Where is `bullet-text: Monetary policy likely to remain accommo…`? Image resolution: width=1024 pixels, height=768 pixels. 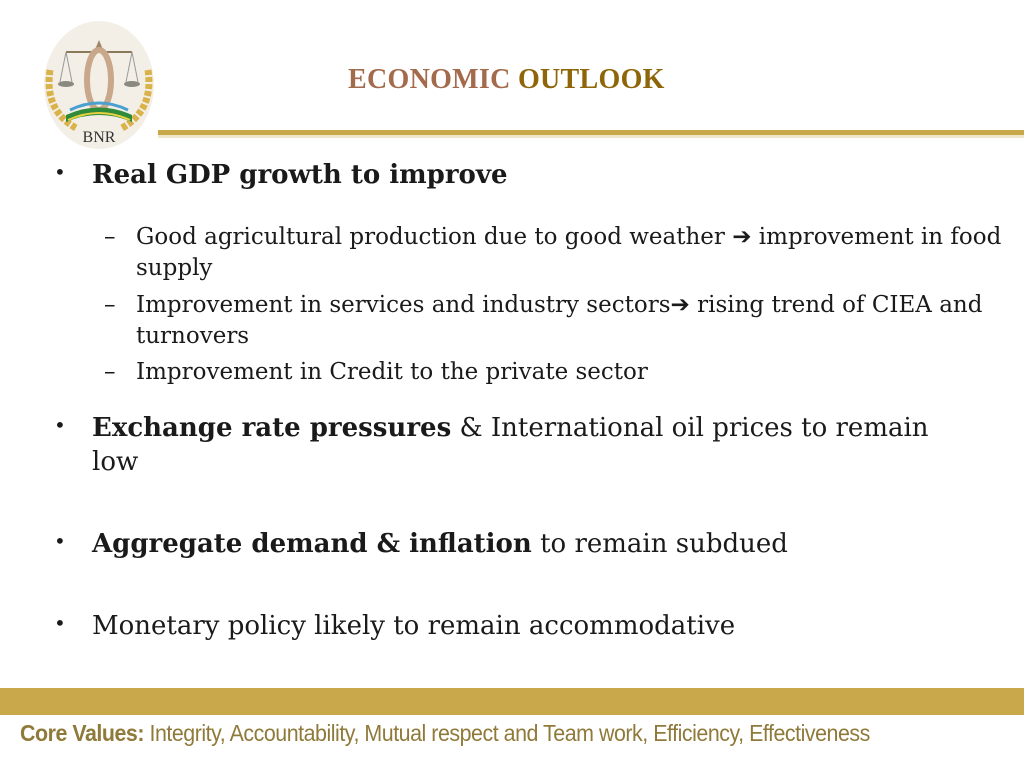 bullet-text: Monetary policy likely to remain accommo… is located at coordinates (414, 626).